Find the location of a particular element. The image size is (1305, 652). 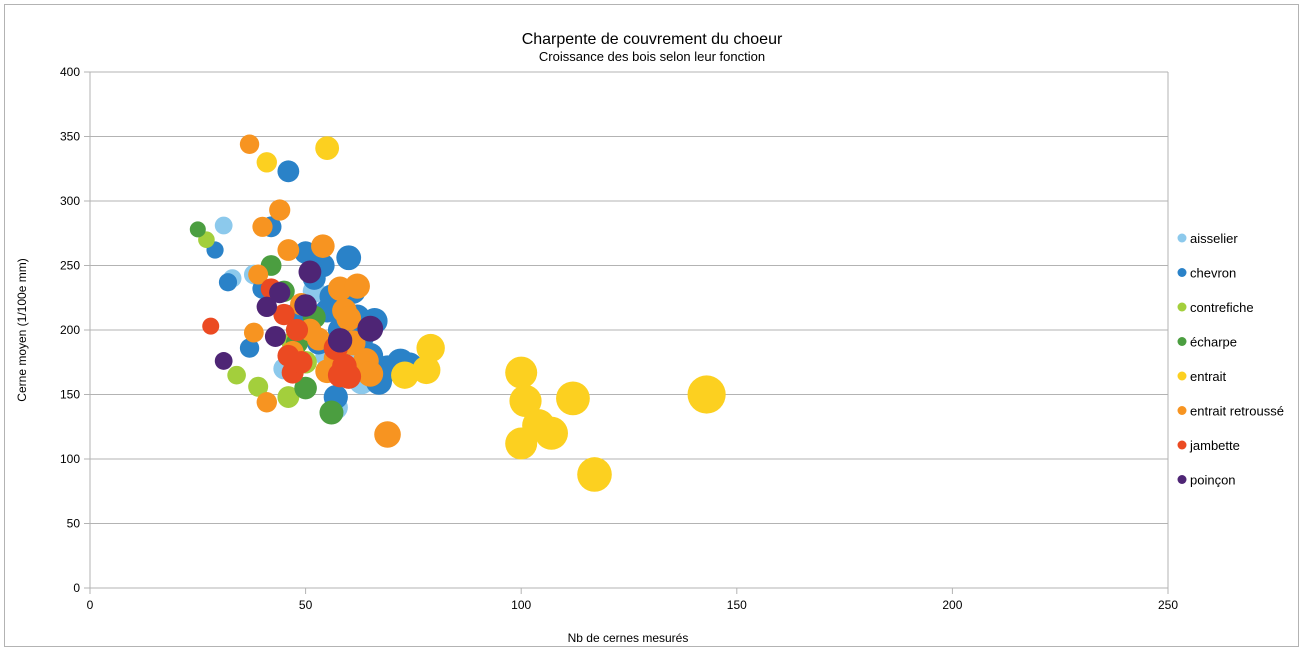

x-tick-label: 0 is located at coordinates (90, 605).